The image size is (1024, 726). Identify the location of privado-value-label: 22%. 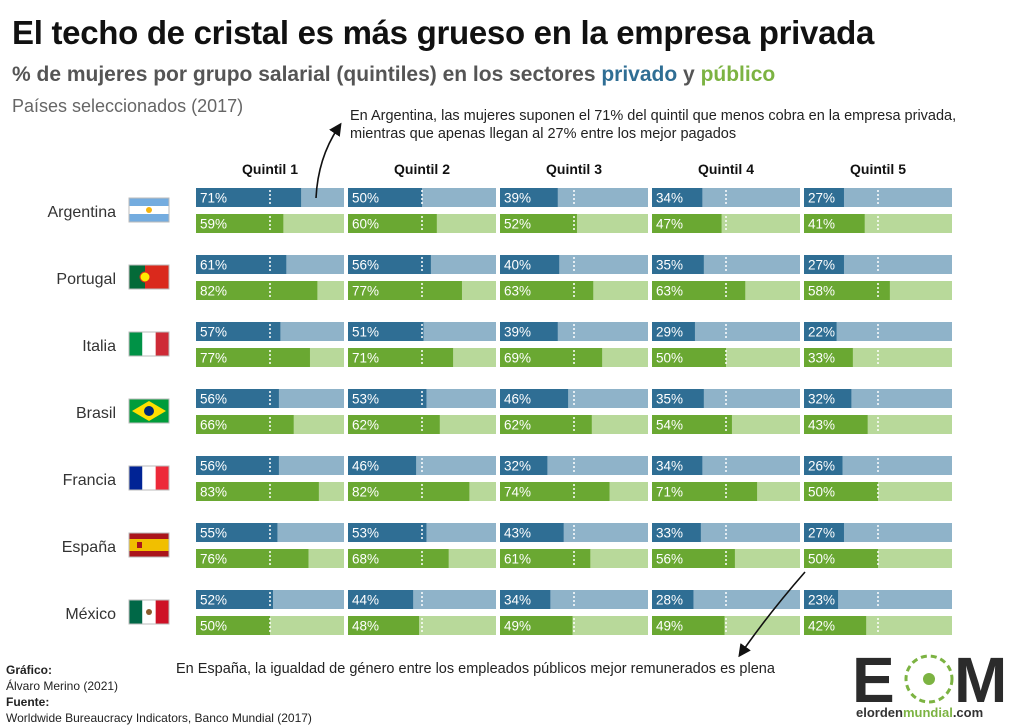
(821, 332).